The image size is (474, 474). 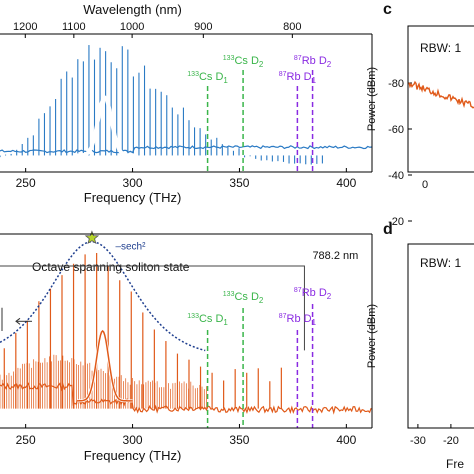 I want to click on sech2-label: –sech², so click(x=130, y=247).